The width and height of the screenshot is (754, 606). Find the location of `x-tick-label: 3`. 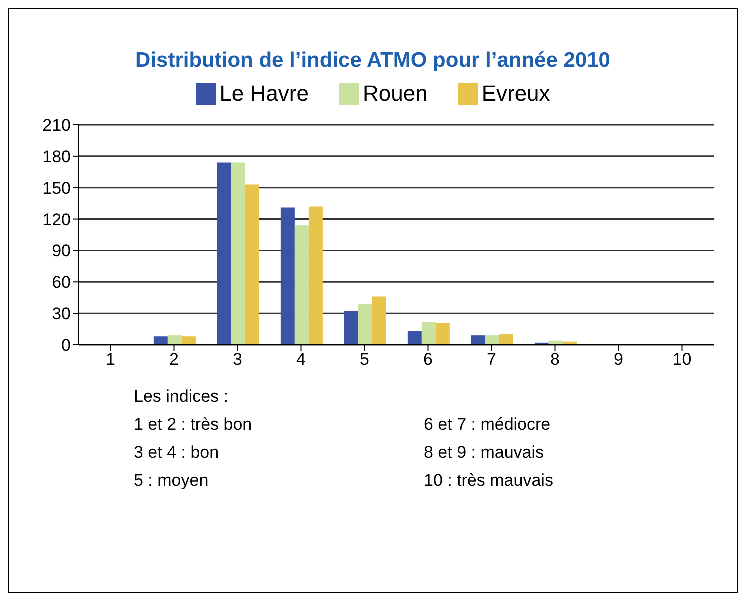

x-tick-label: 3 is located at coordinates (237, 360).